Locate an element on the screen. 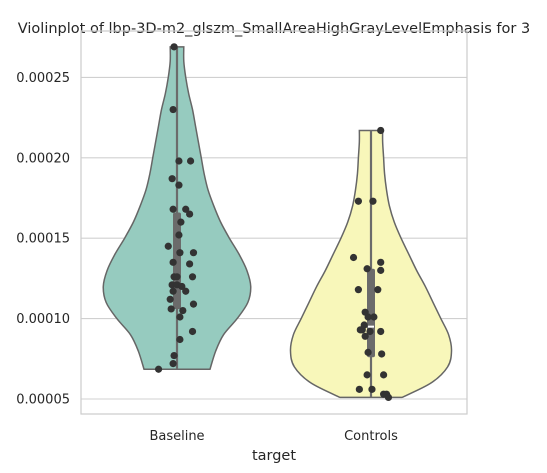 The width and height of the screenshot is (547, 473). x-axis-label: target is located at coordinates (274, 456).